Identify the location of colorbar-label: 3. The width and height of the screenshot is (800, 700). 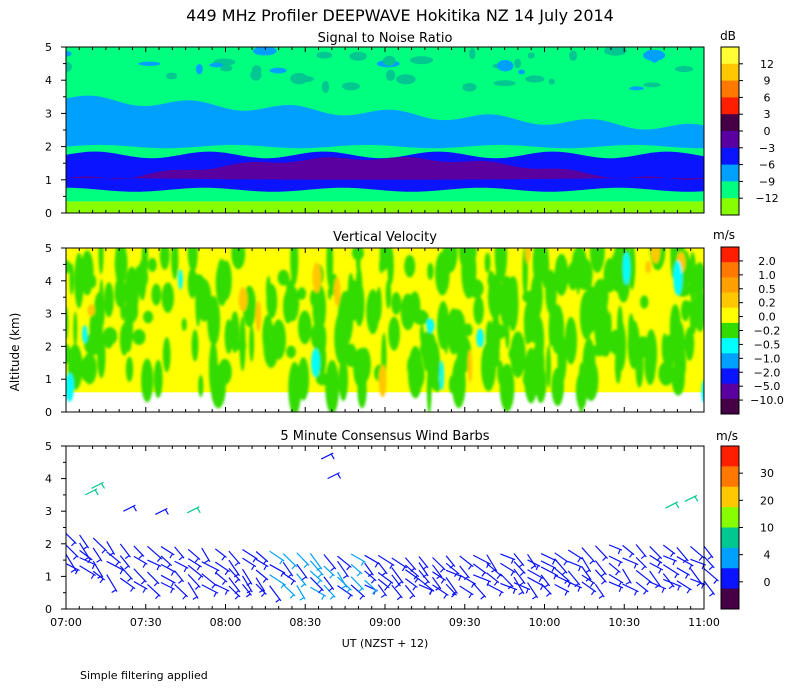
(767, 114).